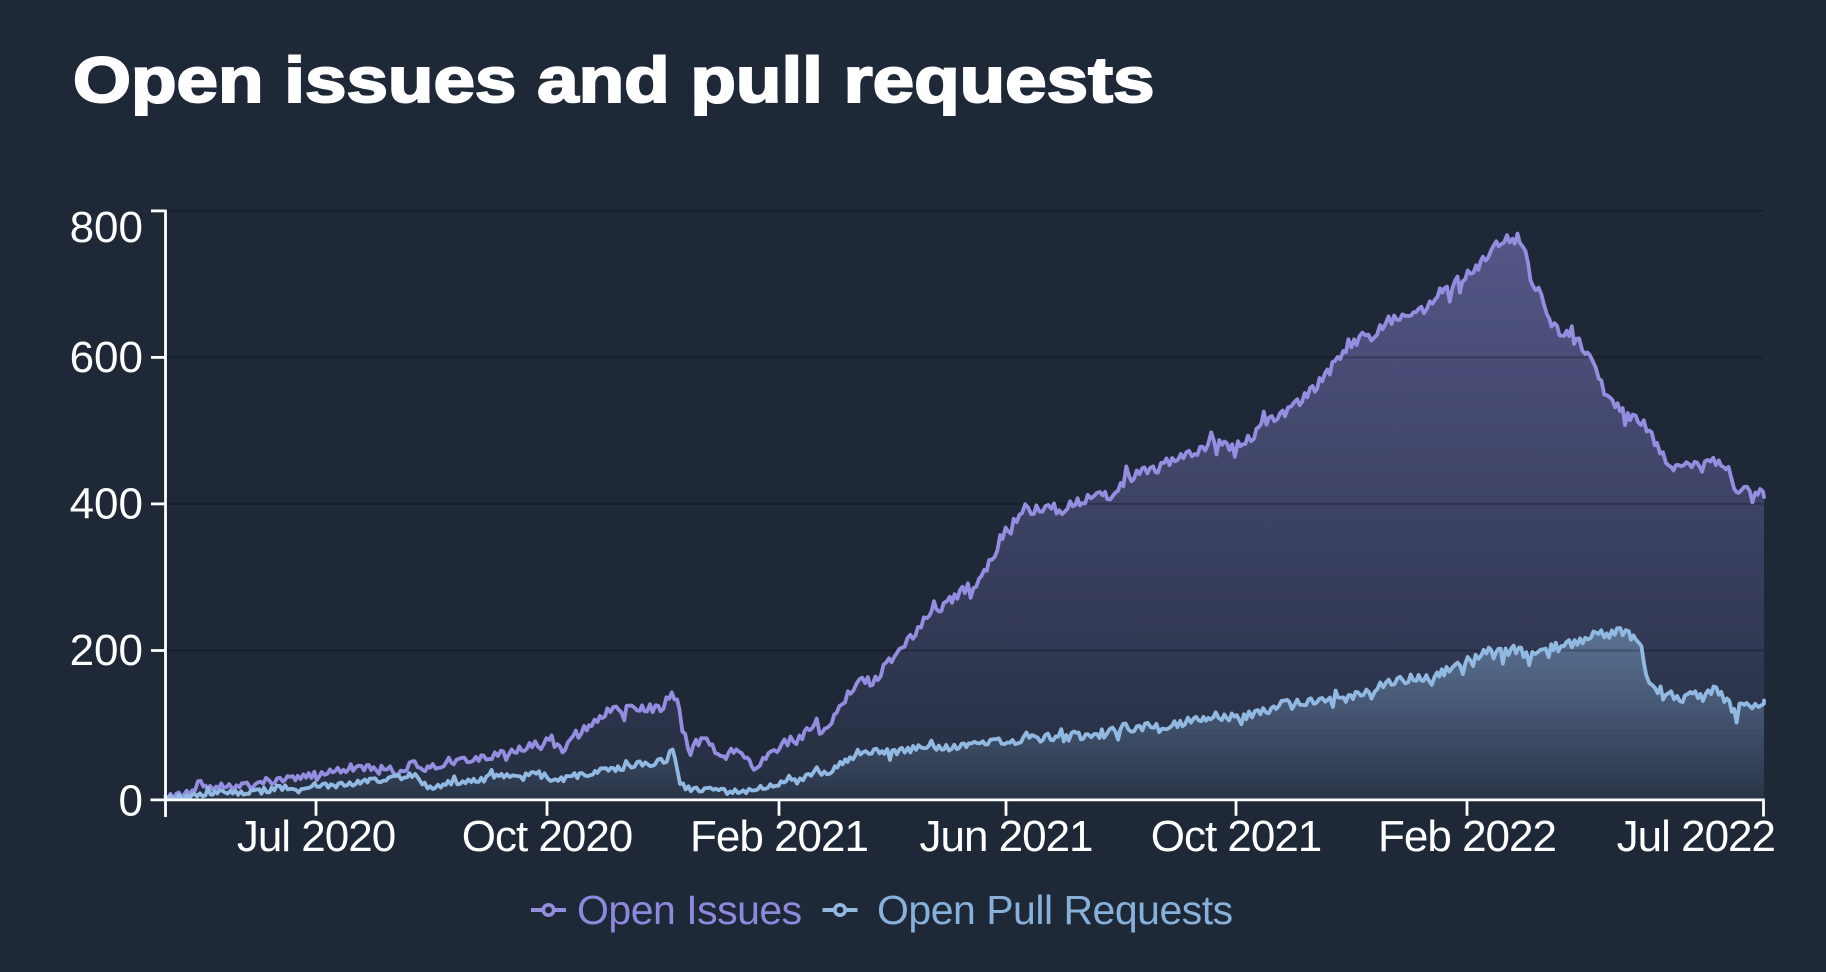  What do you see at coordinates (1696, 836) in the screenshot?
I see `svg-text: Jul 2022` at bounding box center [1696, 836].